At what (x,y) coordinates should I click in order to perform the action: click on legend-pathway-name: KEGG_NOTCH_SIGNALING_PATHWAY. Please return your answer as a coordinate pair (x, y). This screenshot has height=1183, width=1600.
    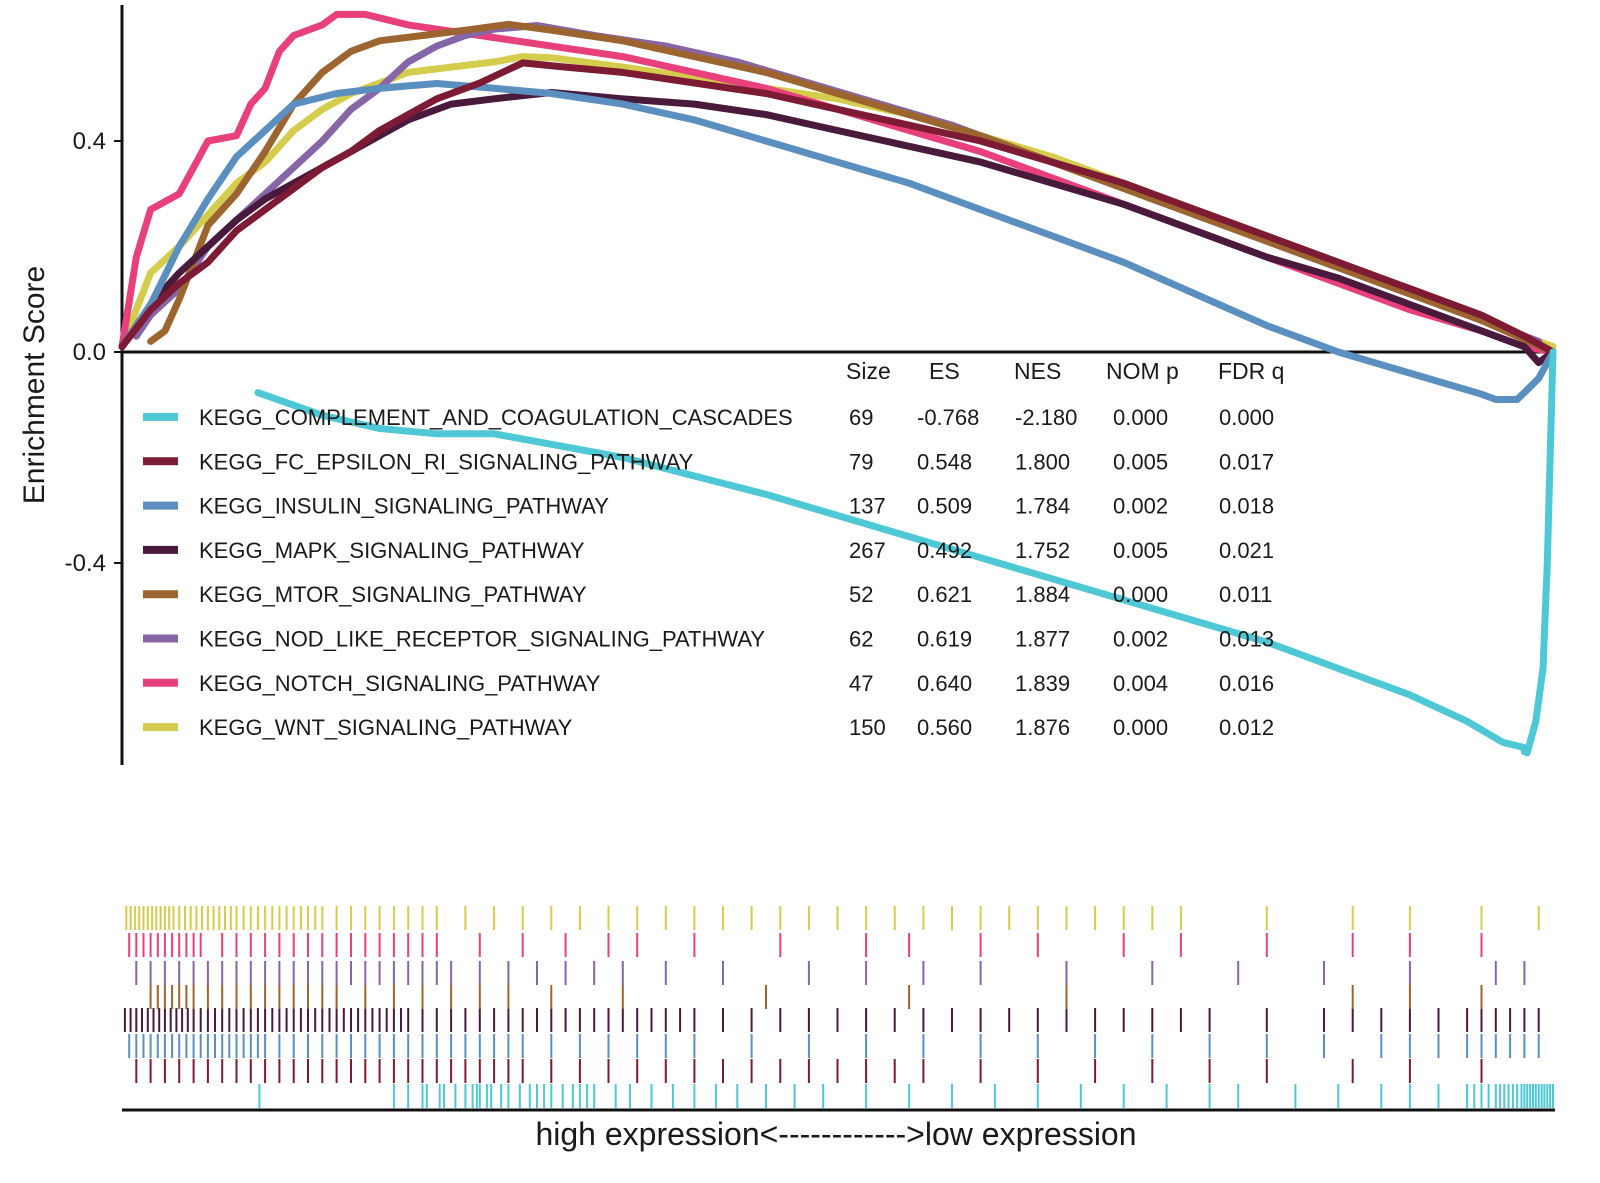
    Looking at the image, I should click on (400, 683).